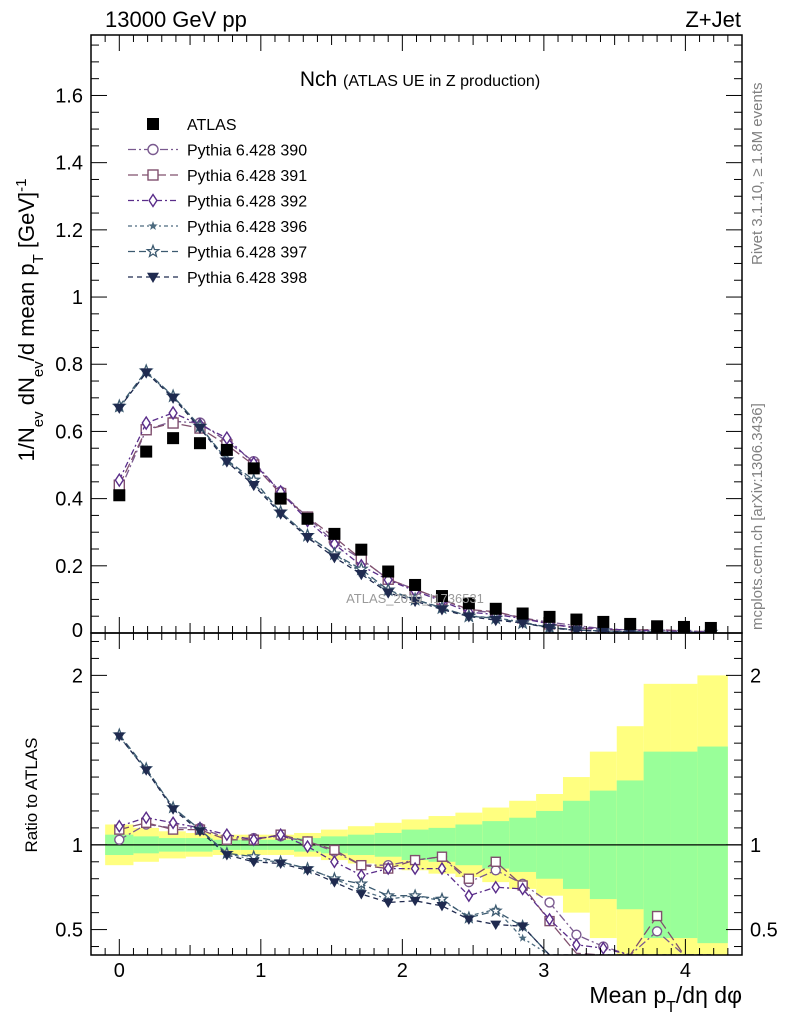 The height and width of the screenshot is (1024, 786). Describe the element at coordinates (30, 320) in the screenshot. I see `y-axis-label-top: 1/Nev dNev/d mean pT [GeV]-1` at that location.